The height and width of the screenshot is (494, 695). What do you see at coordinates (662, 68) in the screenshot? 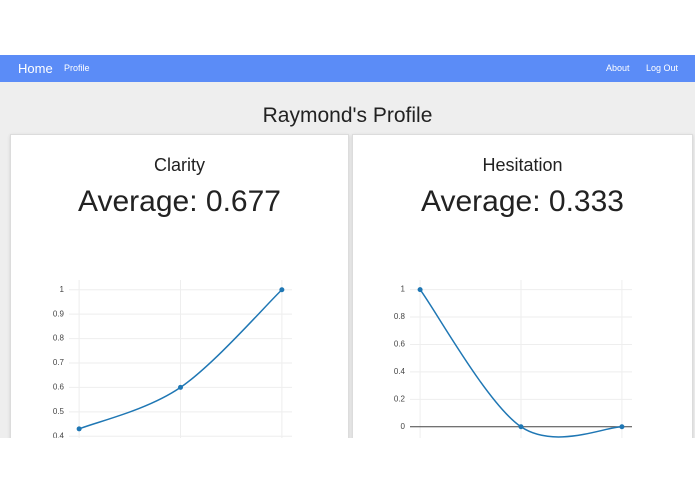
I see `nav-link: Log Out` at bounding box center [662, 68].